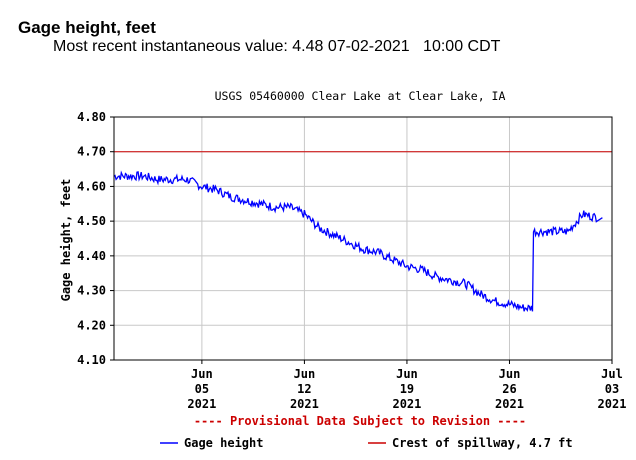 The height and width of the screenshot is (460, 636). Describe the element at coordinates (66, 240) in the screenshot. I see `y-axis-label: Gage height, feet` at that location.